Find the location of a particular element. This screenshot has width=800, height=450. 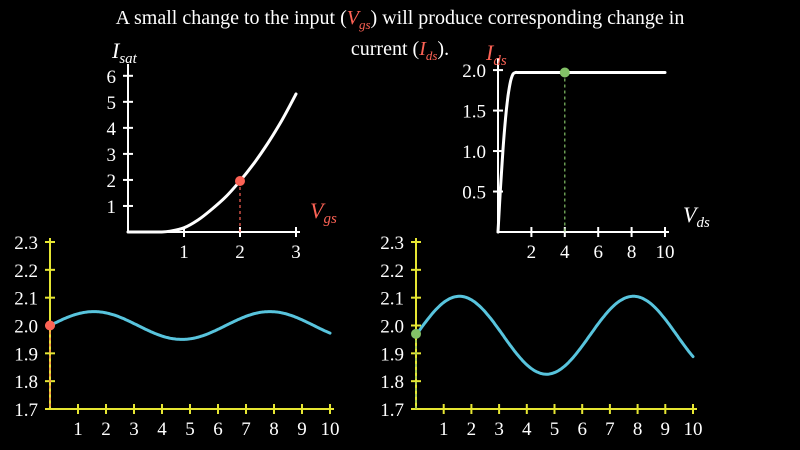

ids-vs-vds-series-line is located at coordinates (581, 152).